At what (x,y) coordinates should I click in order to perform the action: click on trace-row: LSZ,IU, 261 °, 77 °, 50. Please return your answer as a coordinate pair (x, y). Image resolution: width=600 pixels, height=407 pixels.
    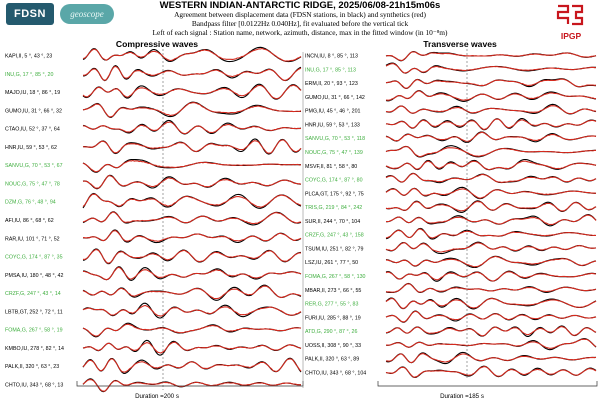
    Looking at the image, I should click on (451, 262).